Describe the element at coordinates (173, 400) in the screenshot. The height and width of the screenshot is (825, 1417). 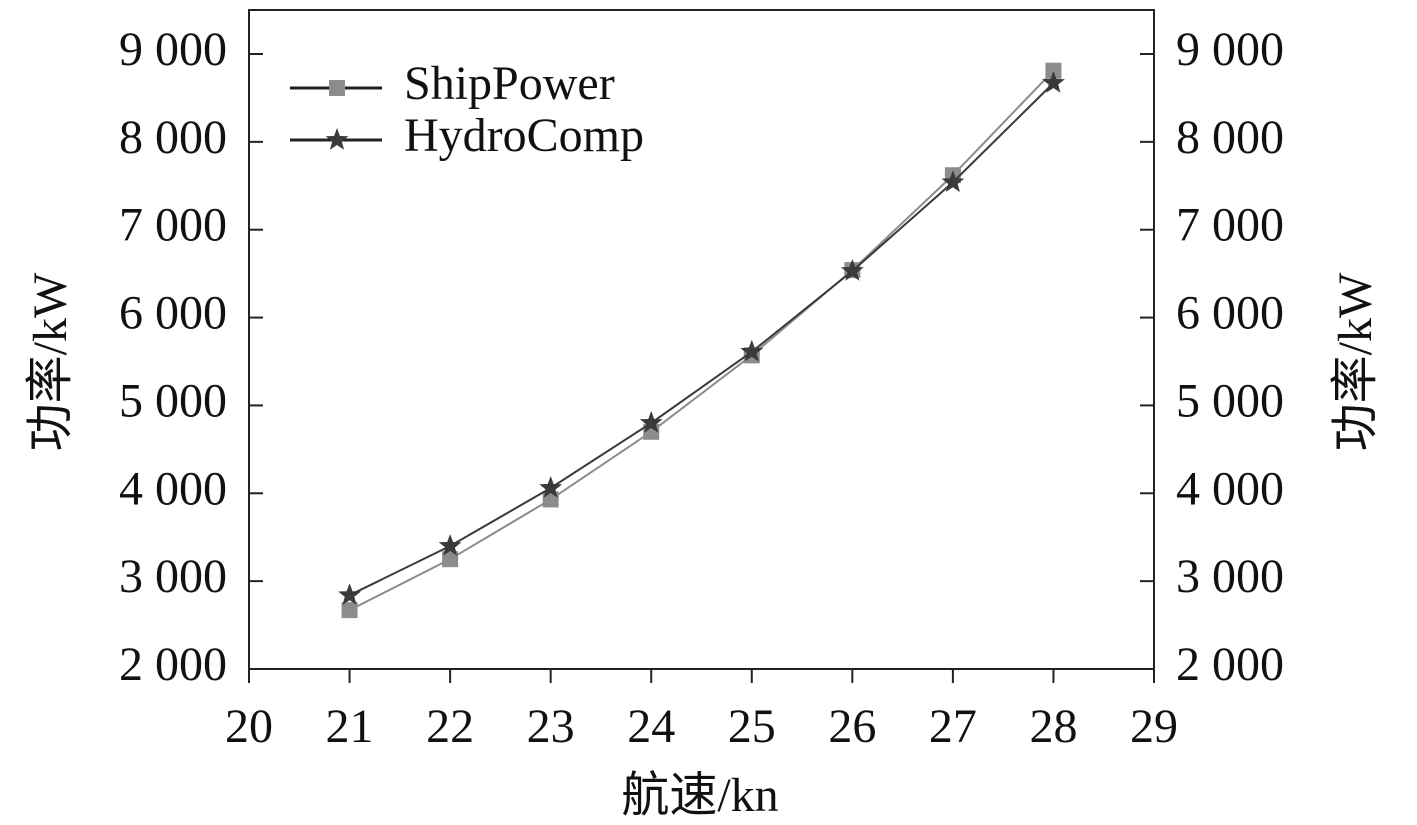
I see `y-tick-label: 5 000` at that location.